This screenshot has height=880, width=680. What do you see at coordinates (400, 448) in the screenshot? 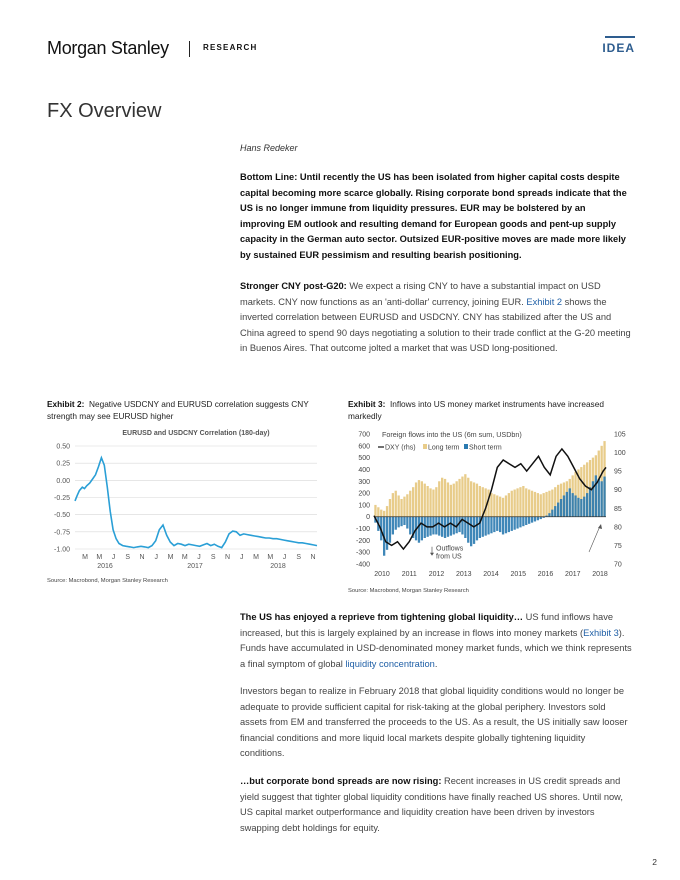
I see `legend-dxy: DXY (rhs)` at bounding box center [400, 448].